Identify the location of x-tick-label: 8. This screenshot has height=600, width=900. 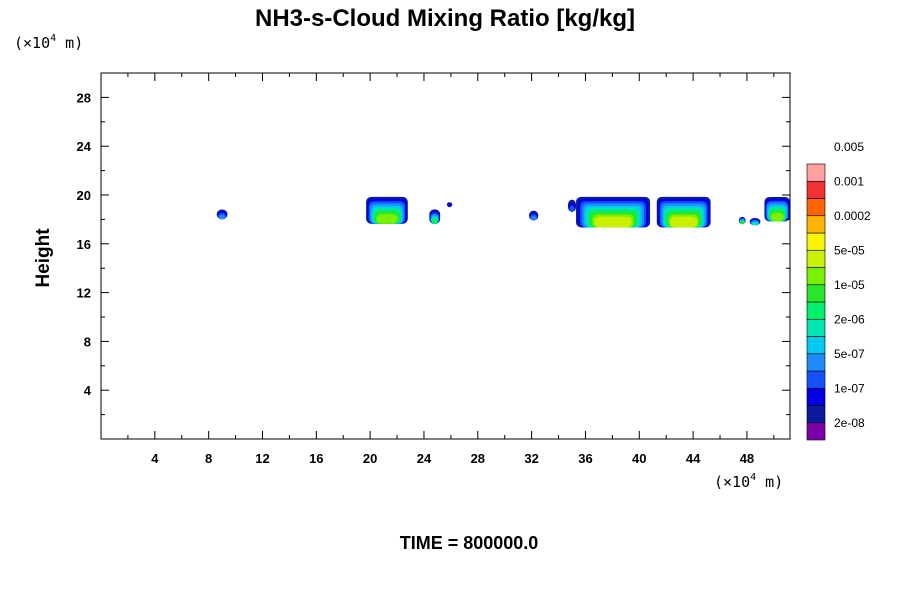
(208, 458).